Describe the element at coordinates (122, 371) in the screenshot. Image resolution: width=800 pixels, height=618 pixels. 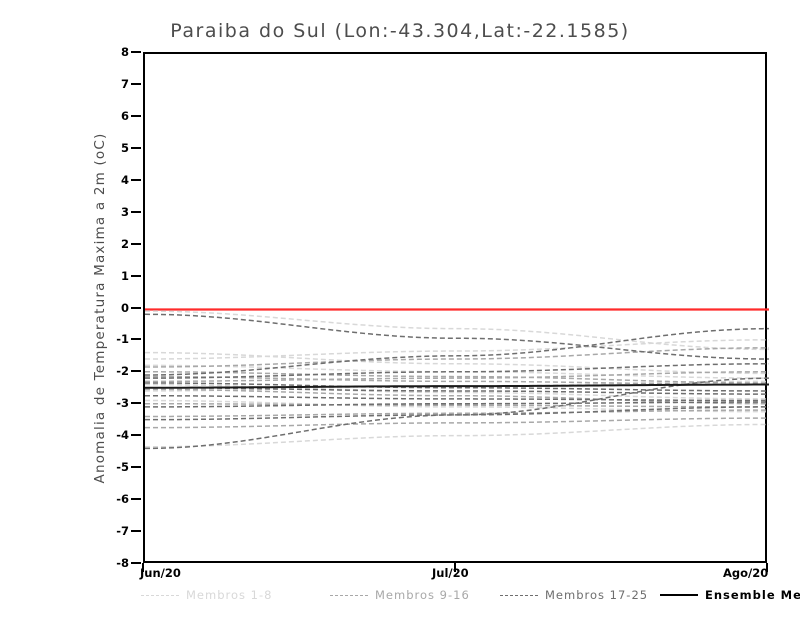
I see `y-tick-label: -2` at that location.